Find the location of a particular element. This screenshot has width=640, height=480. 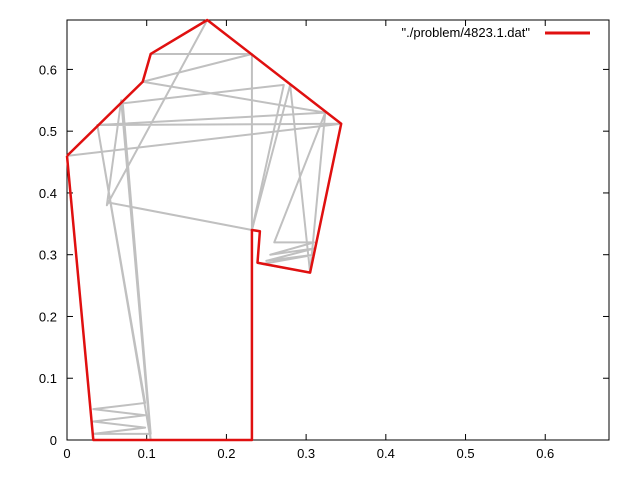

y-tick-label: 0.3 is located at coordinates (48, 255).